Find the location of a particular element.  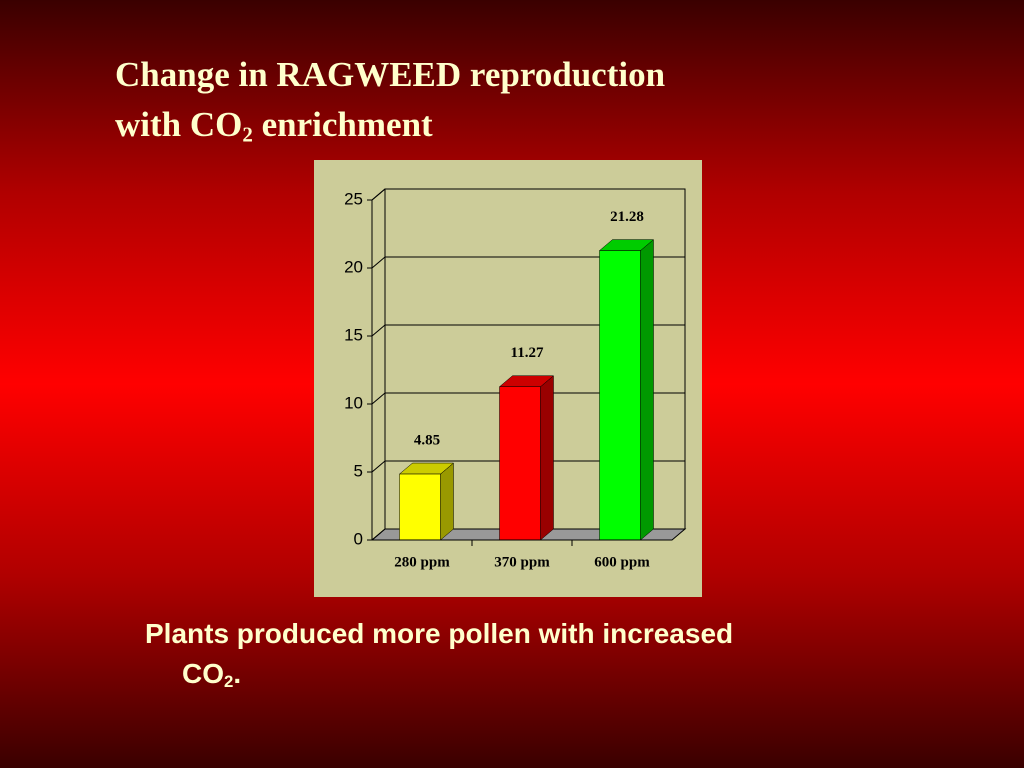

caption-text: CO is located at coordinates (203, 673).